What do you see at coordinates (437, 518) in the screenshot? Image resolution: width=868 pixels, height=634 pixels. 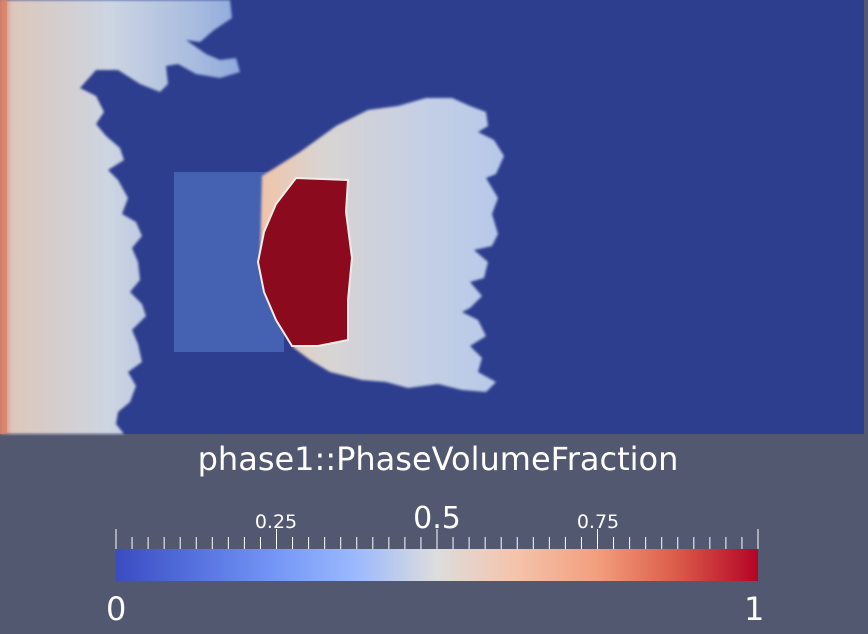 I see `tick-label-0-5: 0.5` at bounding box center [437, 518].